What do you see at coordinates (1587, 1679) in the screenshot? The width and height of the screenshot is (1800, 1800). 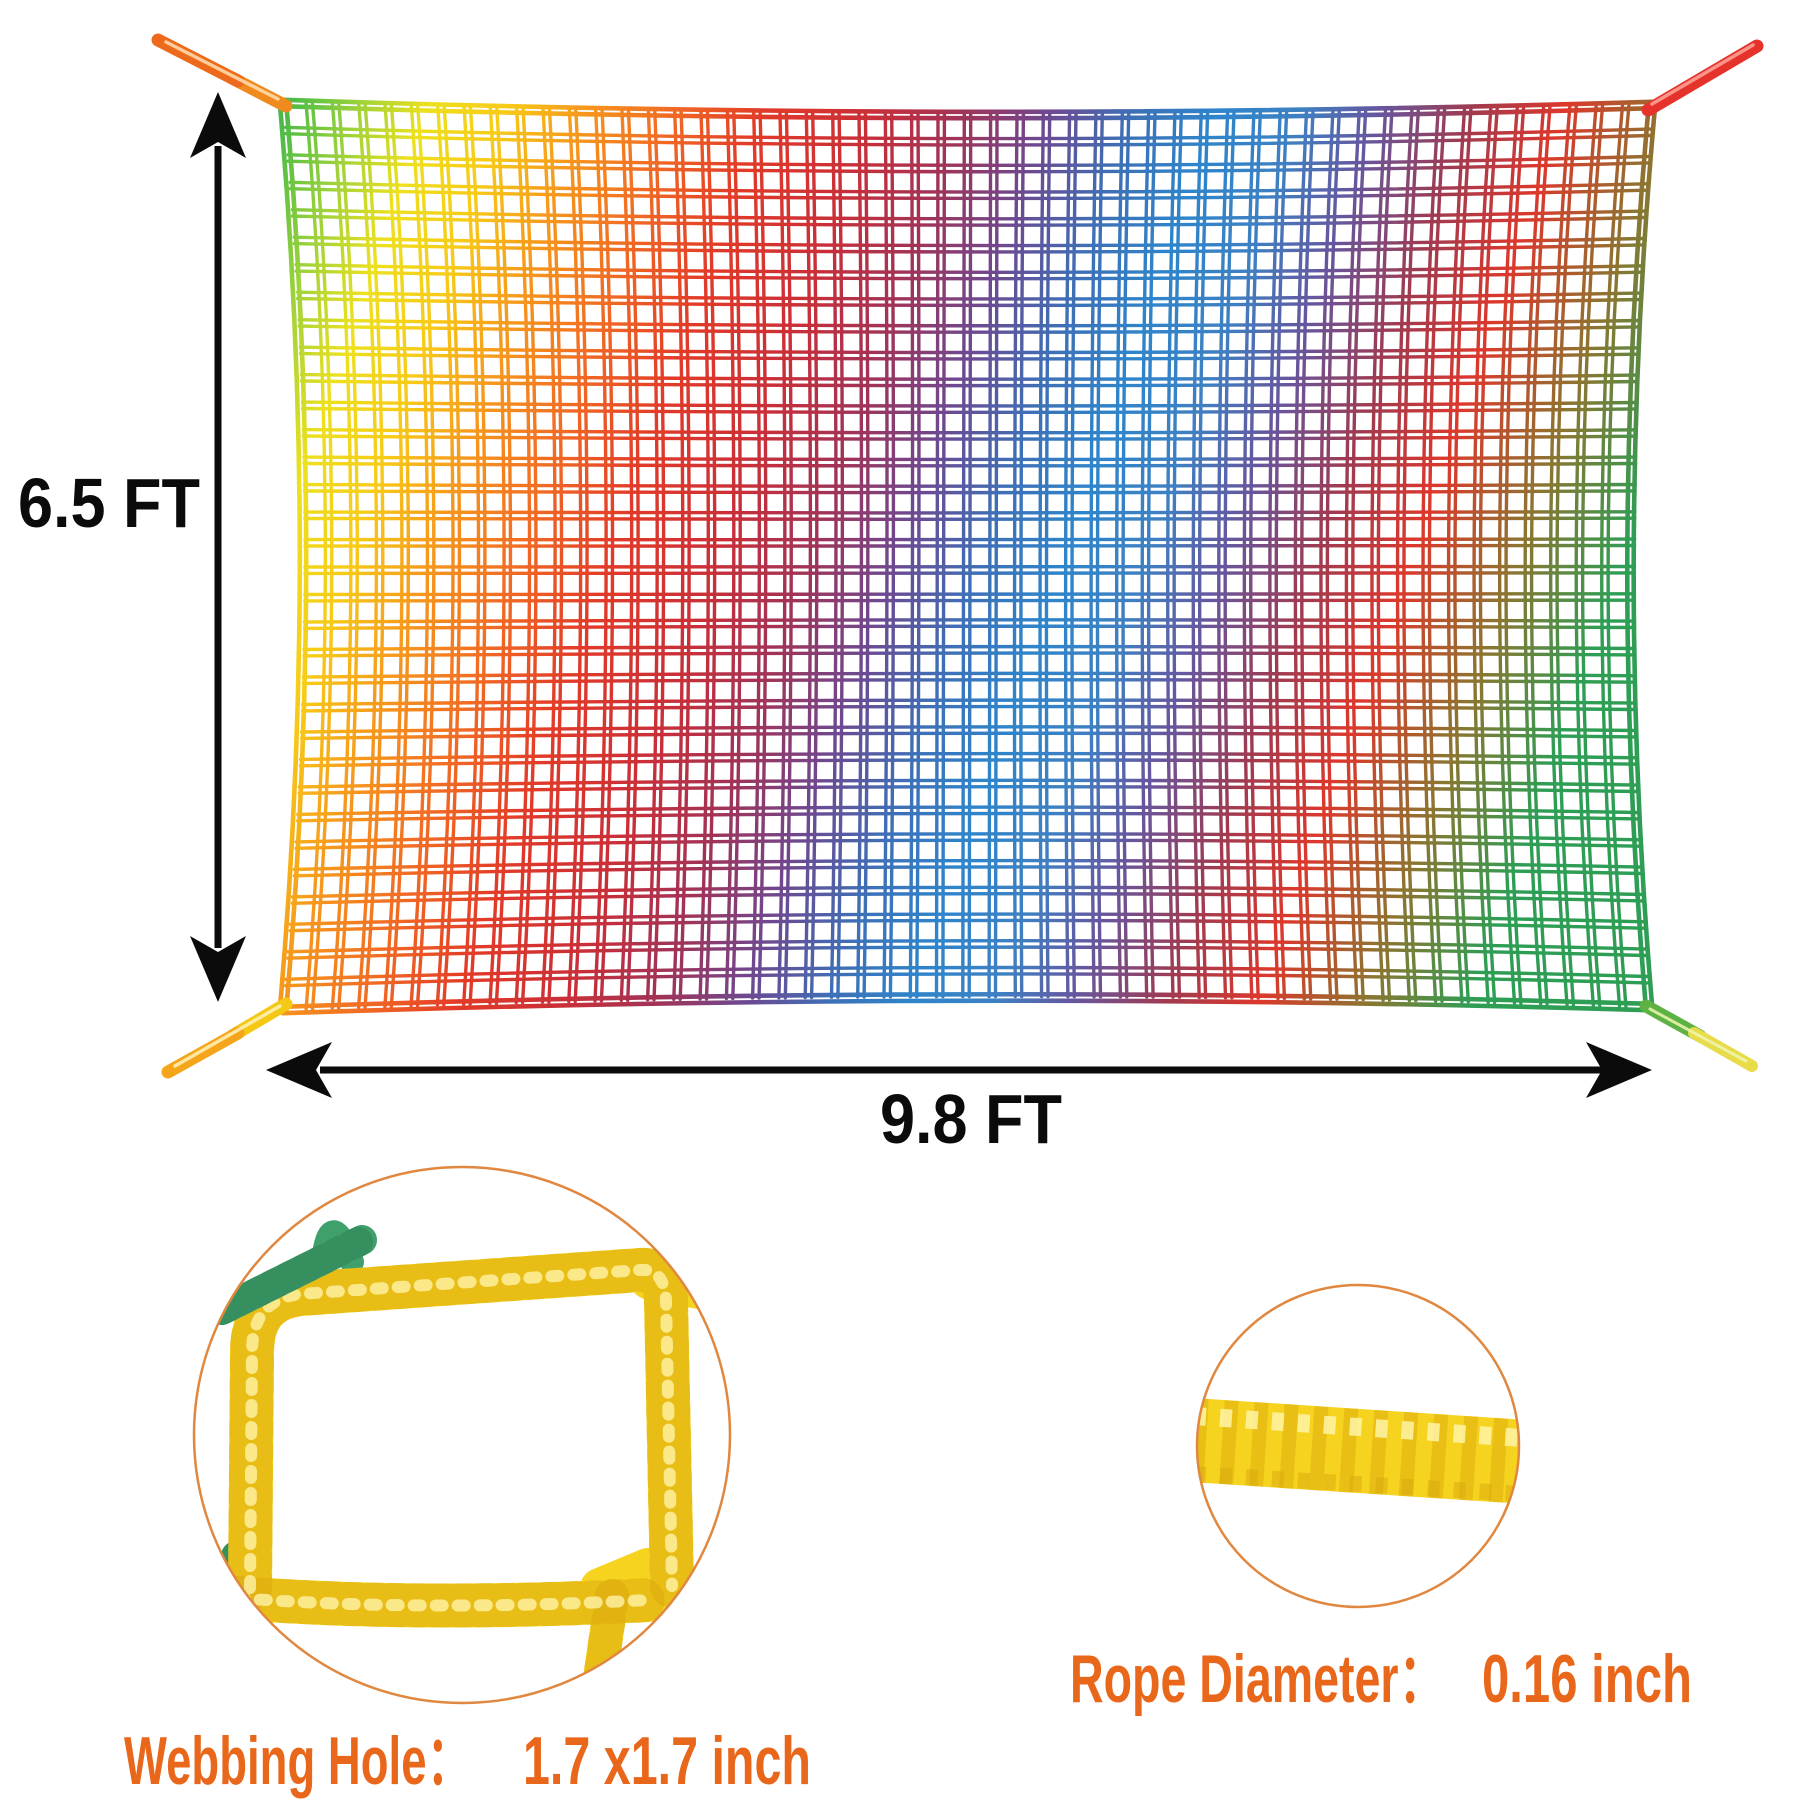 I see `rope-diameter-caption-value: 0.16 inch` at bounding box center [1587, 1679].